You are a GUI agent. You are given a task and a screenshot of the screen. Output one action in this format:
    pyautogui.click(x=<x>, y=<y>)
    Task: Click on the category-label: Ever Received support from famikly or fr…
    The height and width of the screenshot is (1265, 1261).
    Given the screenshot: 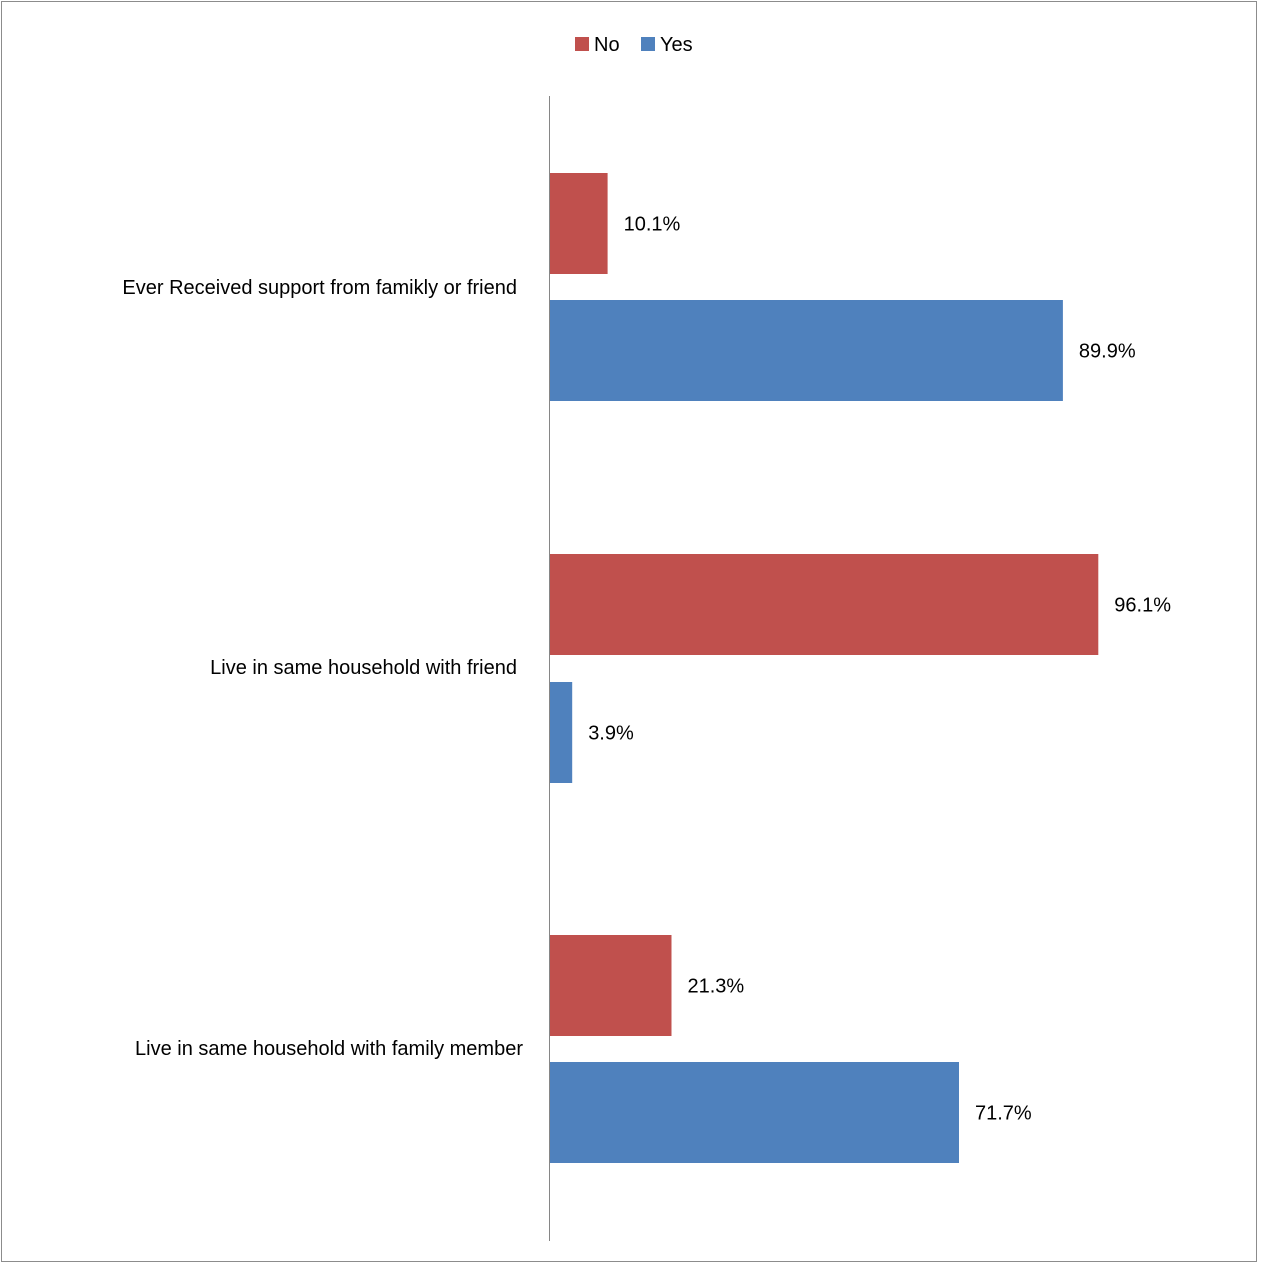 What is the action you would take?
    pyautogui.click(x=319, y=288)
    